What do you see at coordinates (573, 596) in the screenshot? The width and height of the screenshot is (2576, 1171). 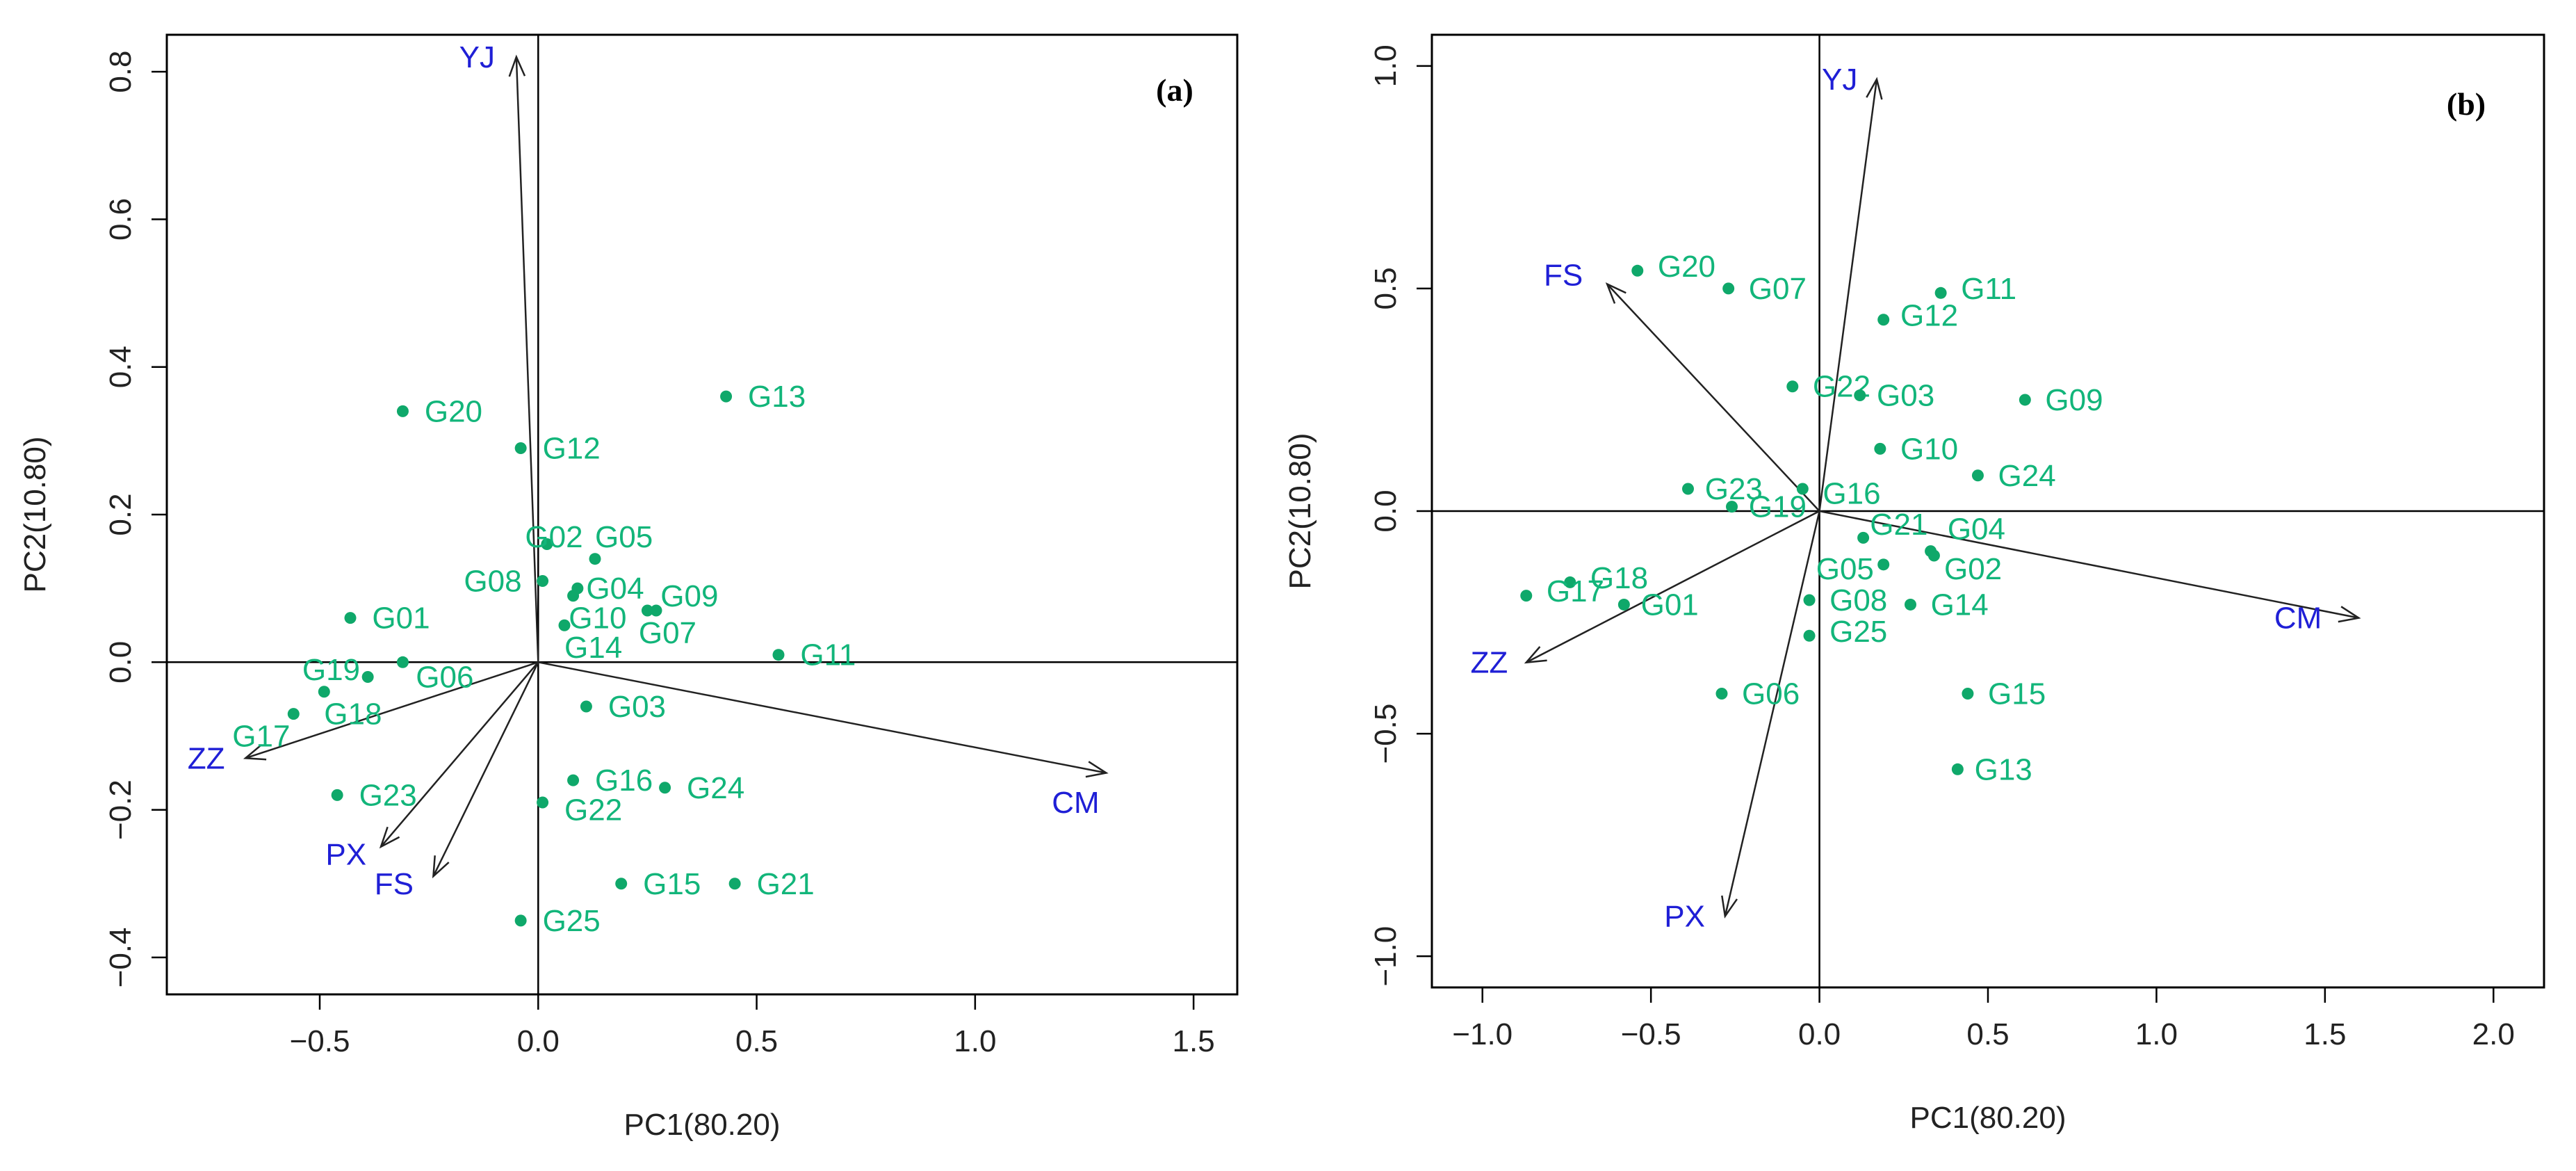 I see `point-g10` at bounding box center [573, 596].